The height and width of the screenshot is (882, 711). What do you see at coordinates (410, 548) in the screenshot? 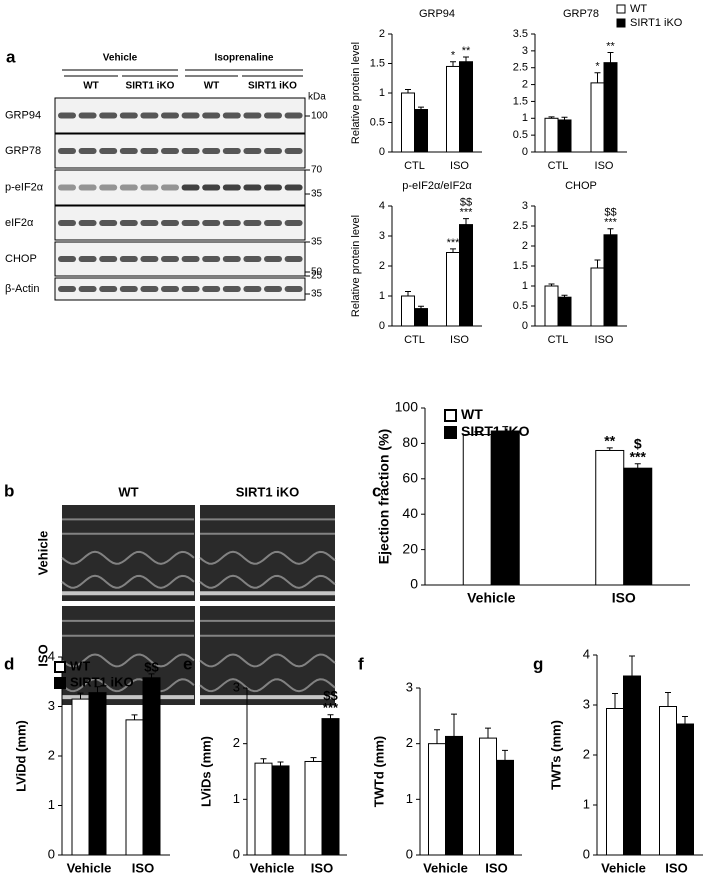
I see `y-tick-label: 20` at bounding box center [410, 548].